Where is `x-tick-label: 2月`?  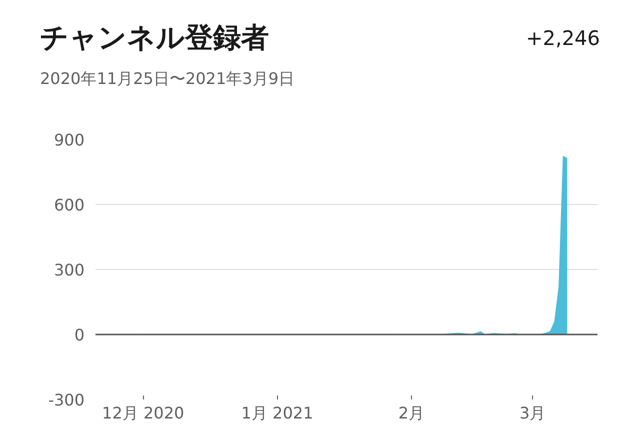
x-tick-label: 2月 is located at coordinates (411, 413).